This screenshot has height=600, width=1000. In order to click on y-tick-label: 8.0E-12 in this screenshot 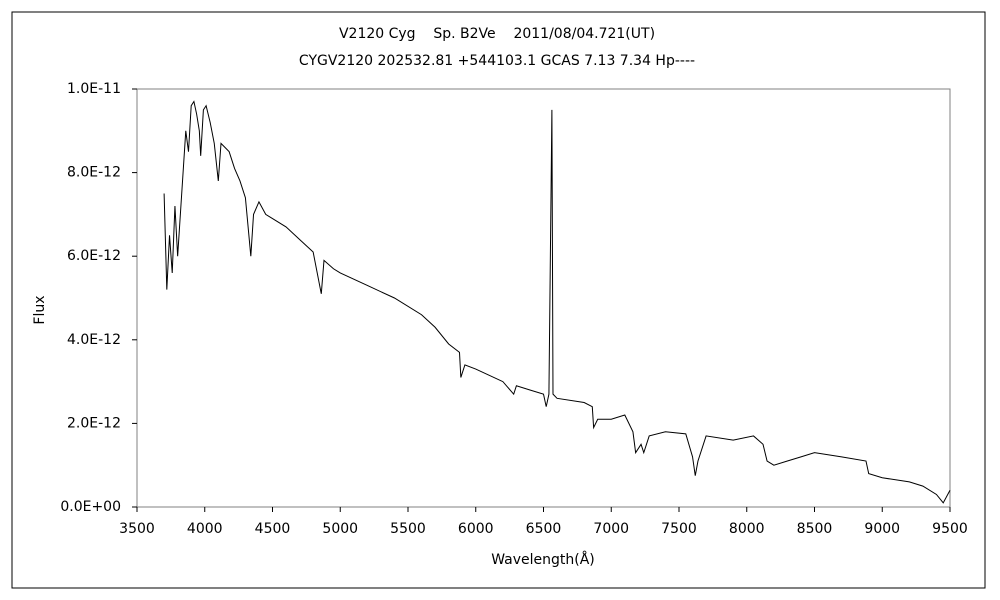, I will do `click(94, 173)`.